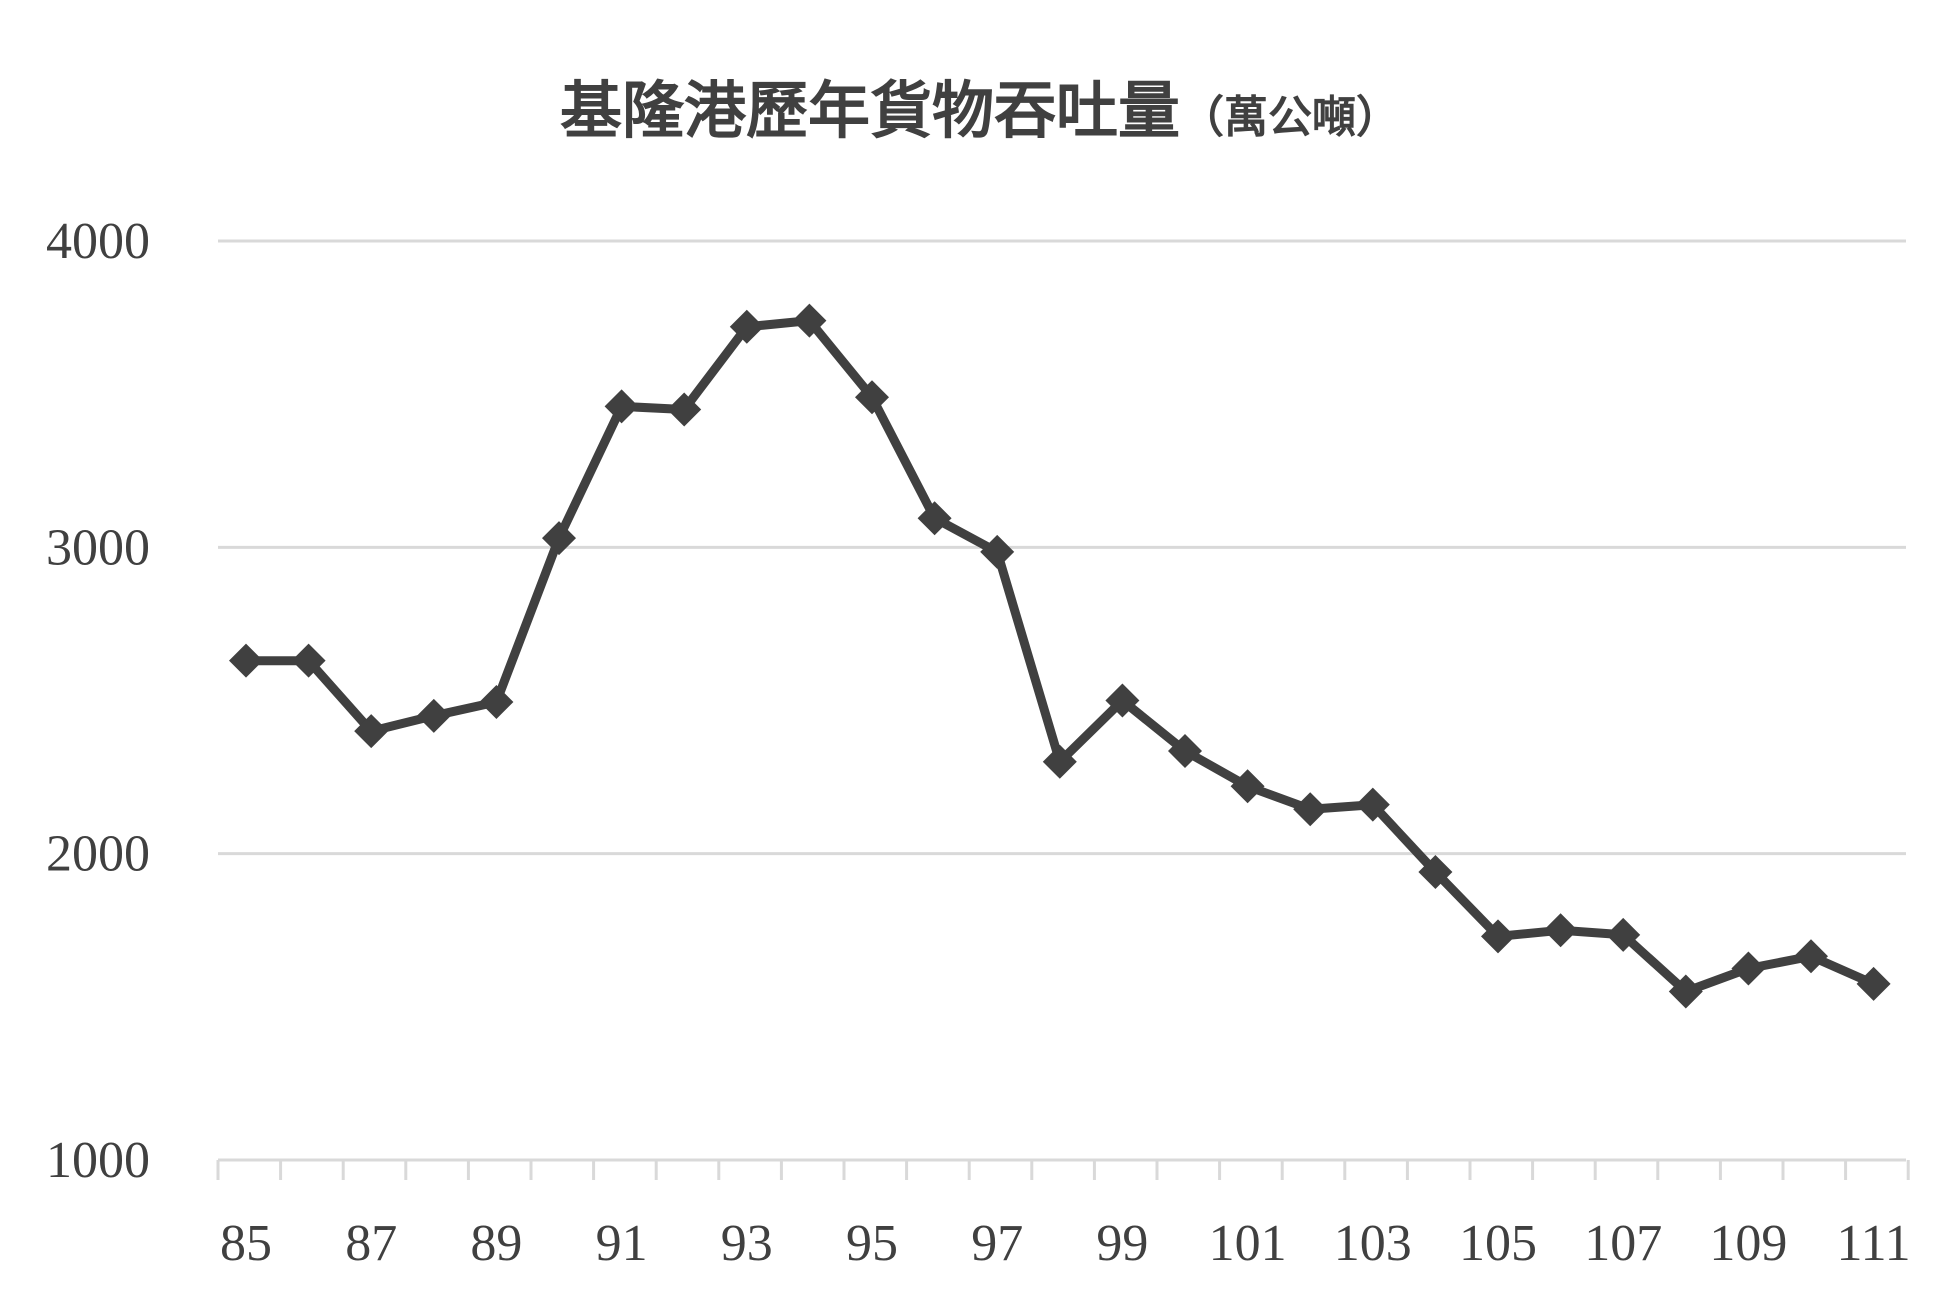 The height and width of the screenshot is (1299, 1949). Describe the element at coordinates (98, 701) in the screenshot. I see `y-axis-tick-labels: 4000 3000 2000 1000` at that location.